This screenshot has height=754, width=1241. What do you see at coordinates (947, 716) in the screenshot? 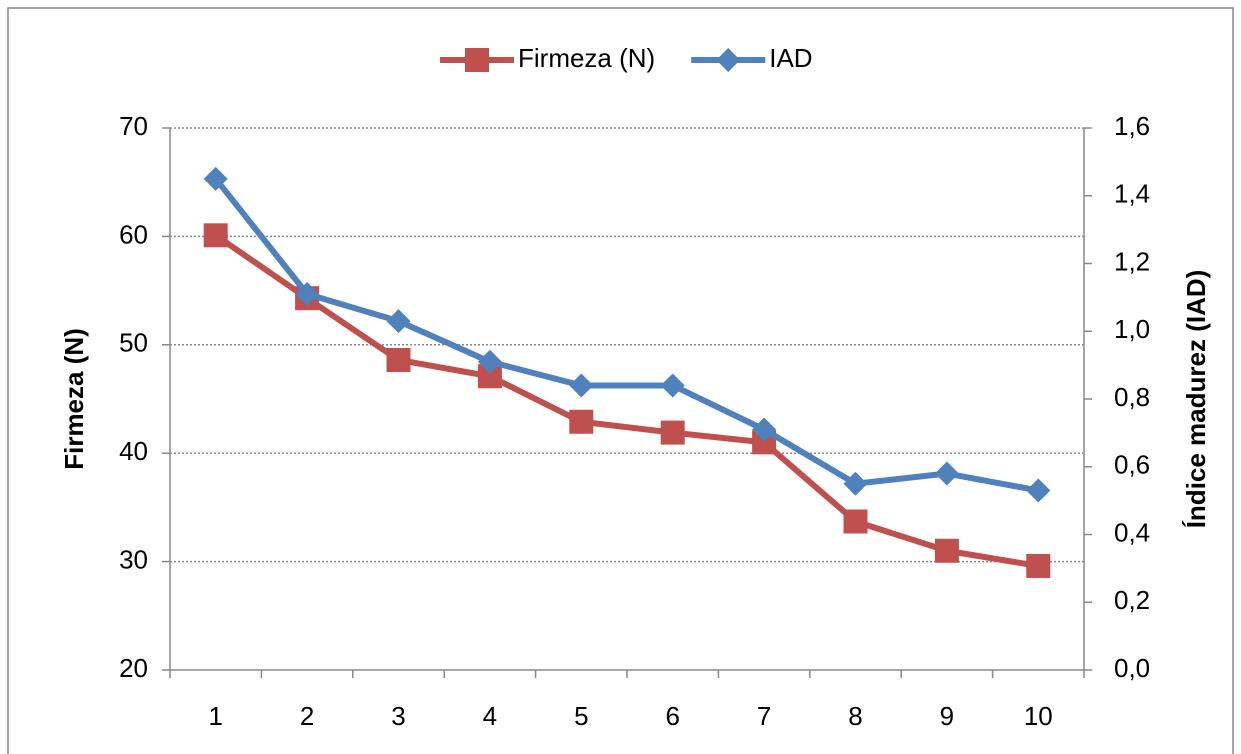
I see `x-tick-label: 9` at bounding box center [947, 716].